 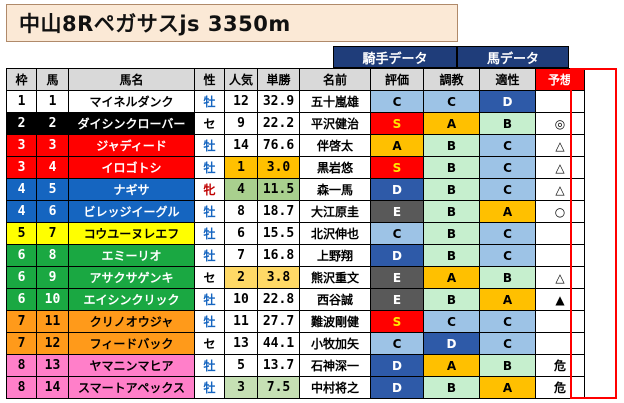 What do you see at coordinates (295, 299) in the screenshot?
I see `table-row: 6 10 エイシンクリック牡 10 22.8 西谷誠 E B A ▲` at bounding box center [295, 299].